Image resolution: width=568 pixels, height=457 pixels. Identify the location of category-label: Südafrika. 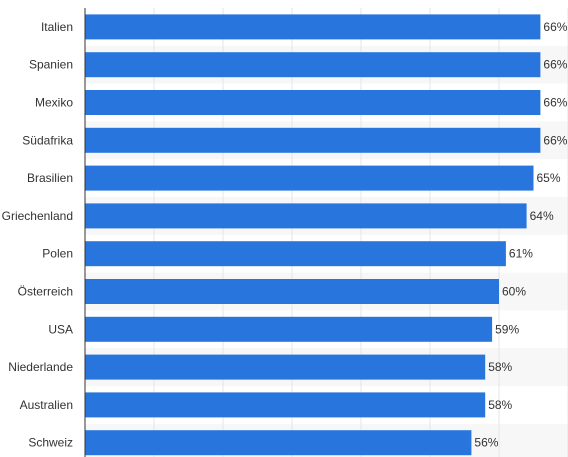
(47, 140).